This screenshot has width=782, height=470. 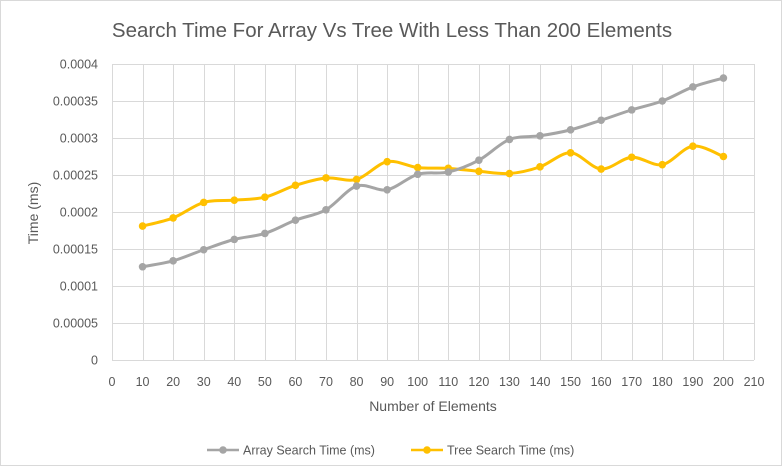 What do you see at coordinates (387, 382) in the screenshot?
I see `x-tick-label: 90` at bounding box center [387, 382].